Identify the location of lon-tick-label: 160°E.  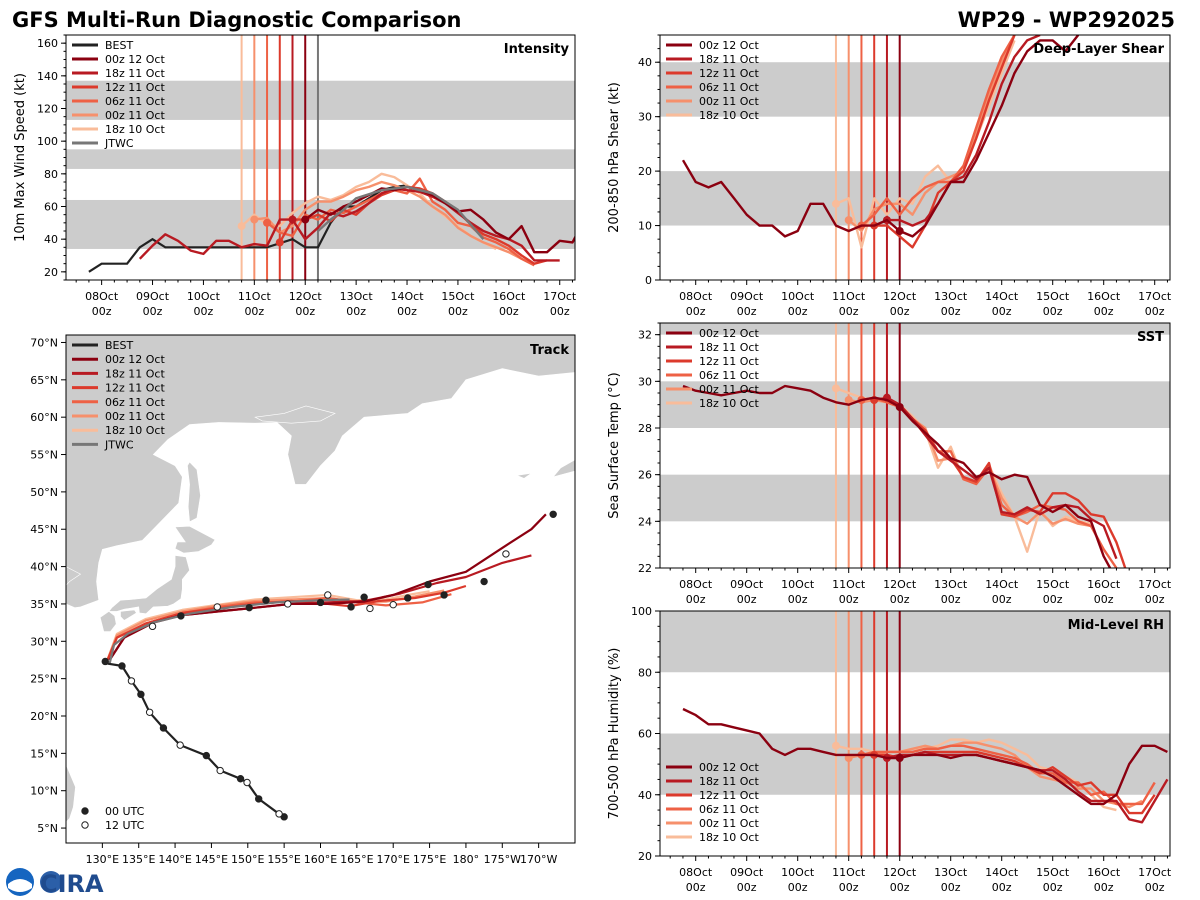
(320, 859).